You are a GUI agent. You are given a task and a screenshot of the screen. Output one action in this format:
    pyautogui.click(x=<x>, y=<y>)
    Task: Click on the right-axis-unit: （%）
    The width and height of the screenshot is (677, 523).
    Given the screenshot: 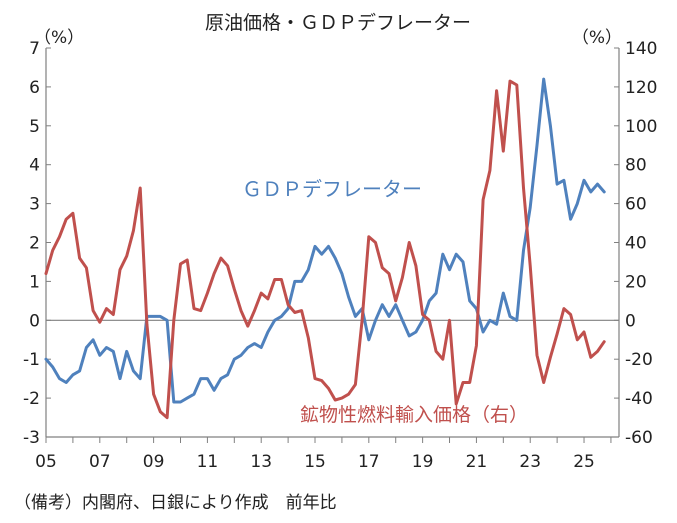 What is the action you would take?
    pyautogui.click(x=597, y=38)
    